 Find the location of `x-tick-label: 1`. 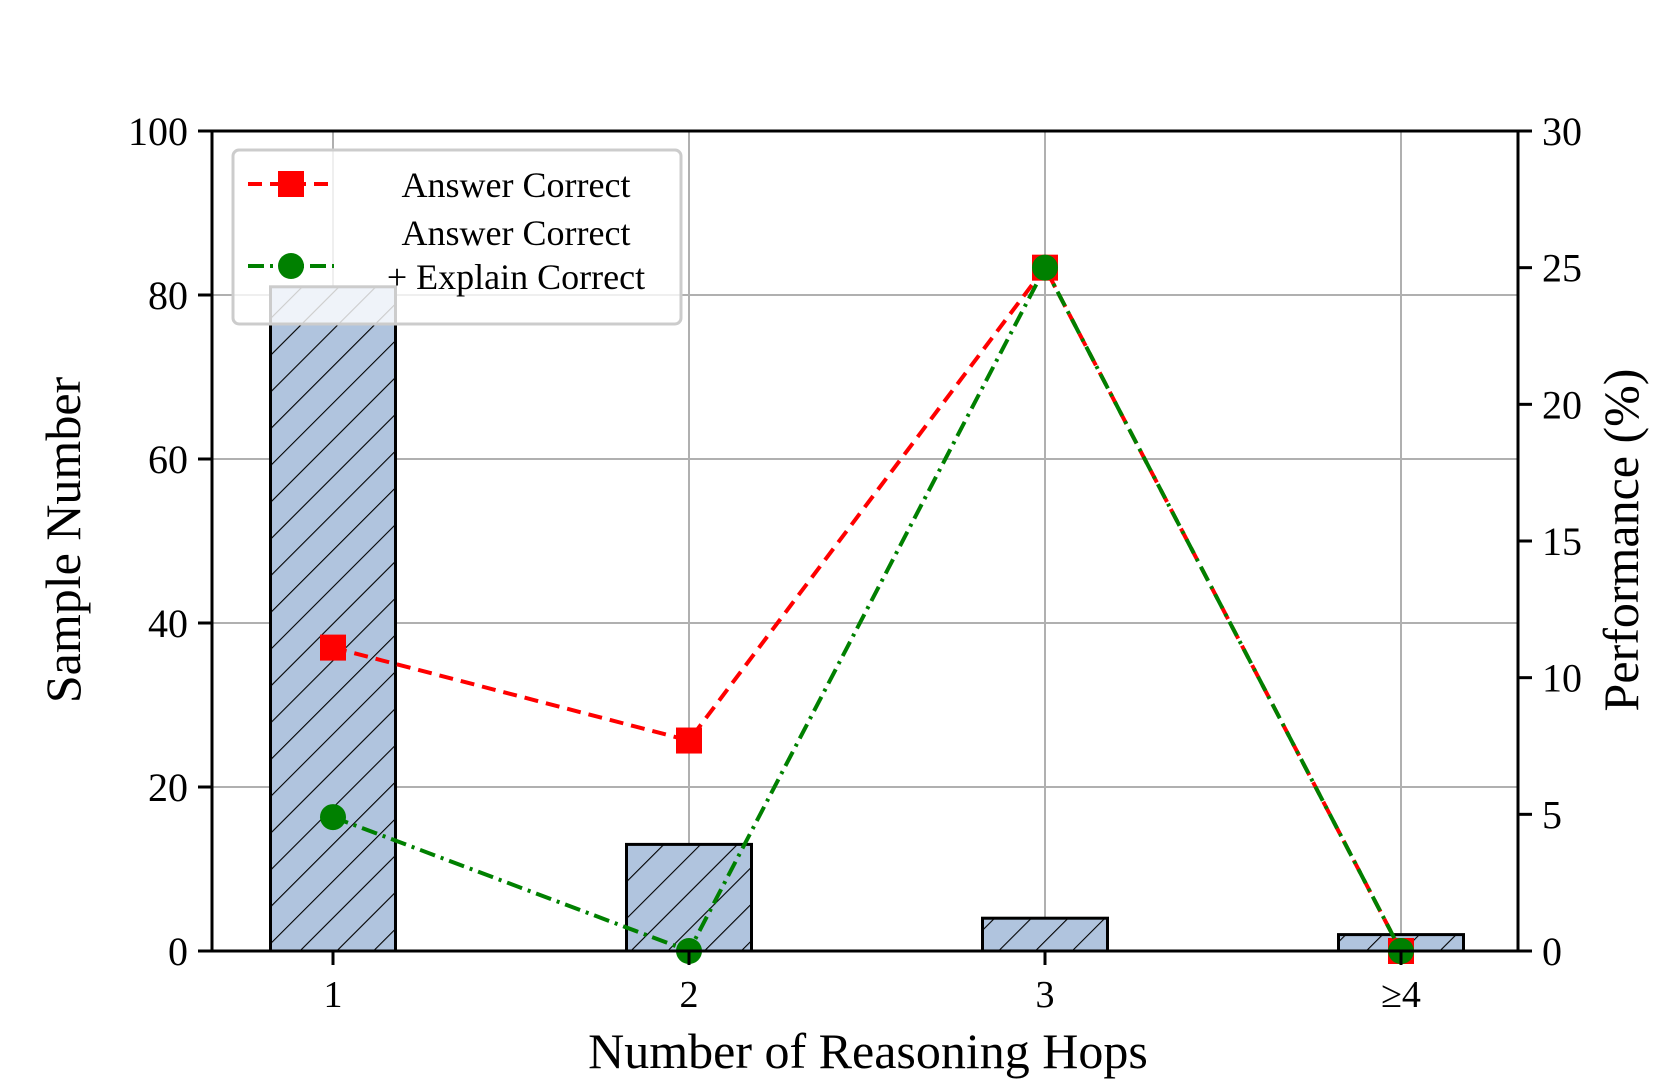

x-tick-label: 1 is located at coordinates (333, 995).